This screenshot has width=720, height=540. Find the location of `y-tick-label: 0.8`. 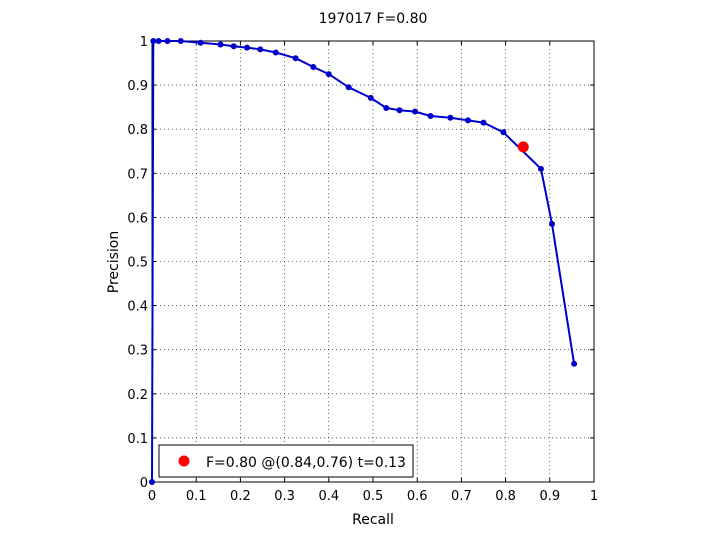

y-tick-label: 0.8 is located at coordinates (137, 130).